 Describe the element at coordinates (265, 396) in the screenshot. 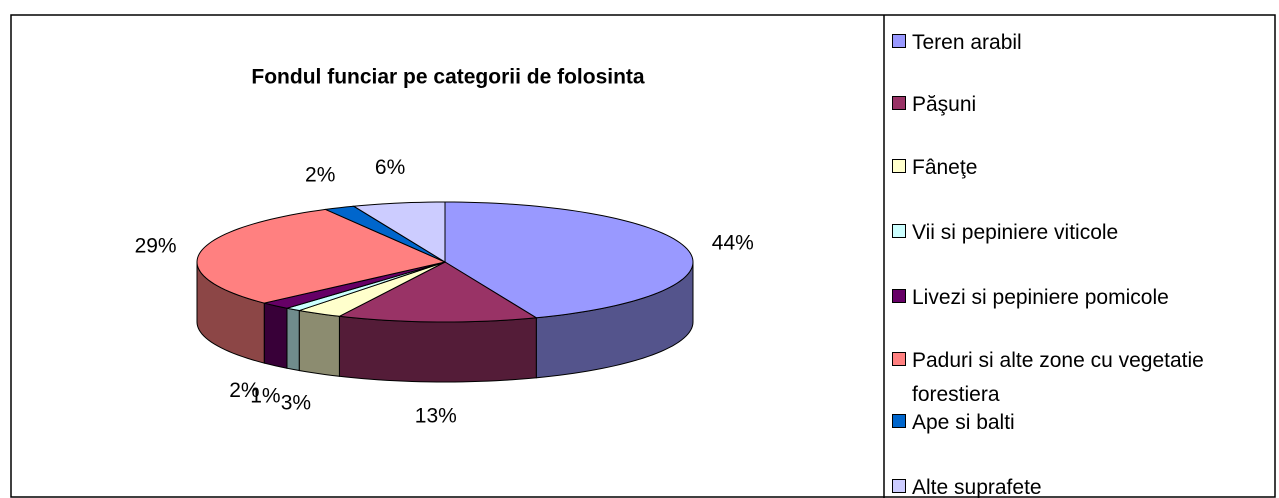

I see `data-label: 1%` at that location.